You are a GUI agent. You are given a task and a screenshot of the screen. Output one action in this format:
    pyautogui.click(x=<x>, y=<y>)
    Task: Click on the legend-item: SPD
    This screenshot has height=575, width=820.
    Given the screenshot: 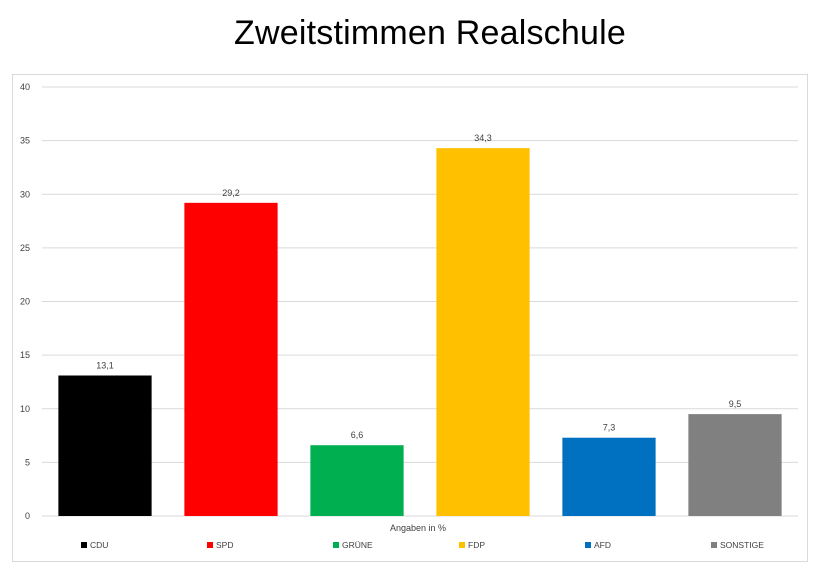 What is the action you would take?
    pyautogui.click(x=220, y=545)
    